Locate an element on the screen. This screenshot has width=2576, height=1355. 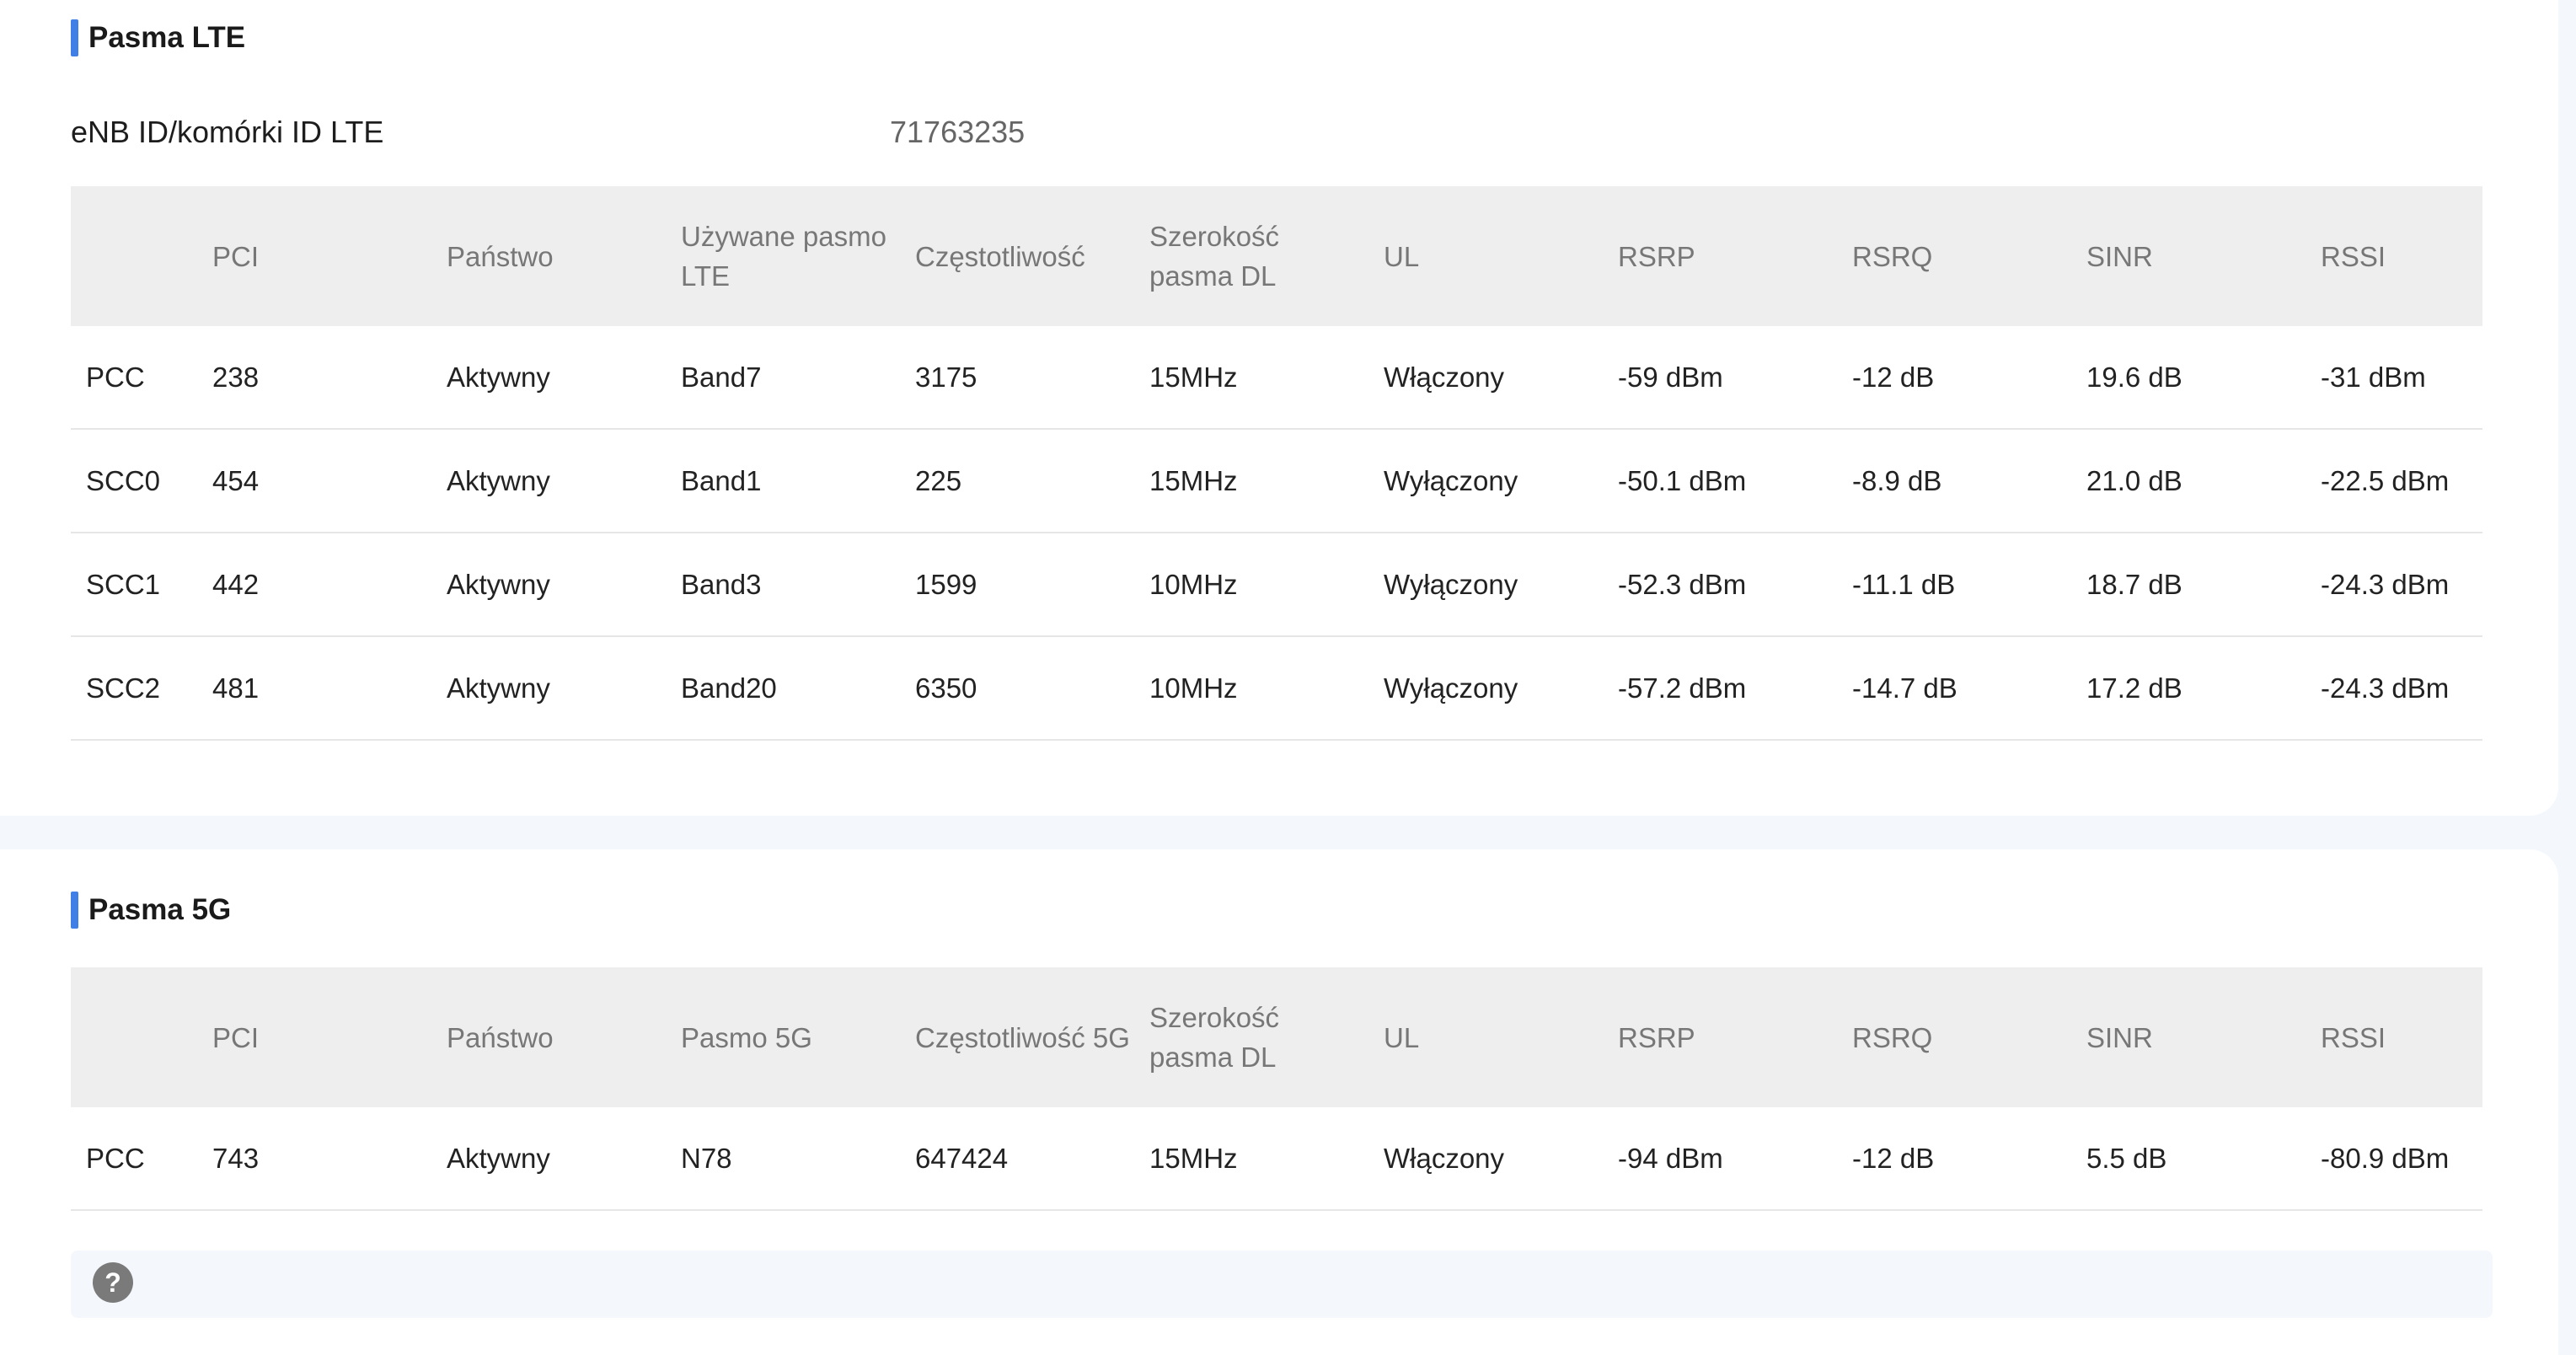
cell-rsrq: -11.1 dB is located at coordinates (1954, 585).